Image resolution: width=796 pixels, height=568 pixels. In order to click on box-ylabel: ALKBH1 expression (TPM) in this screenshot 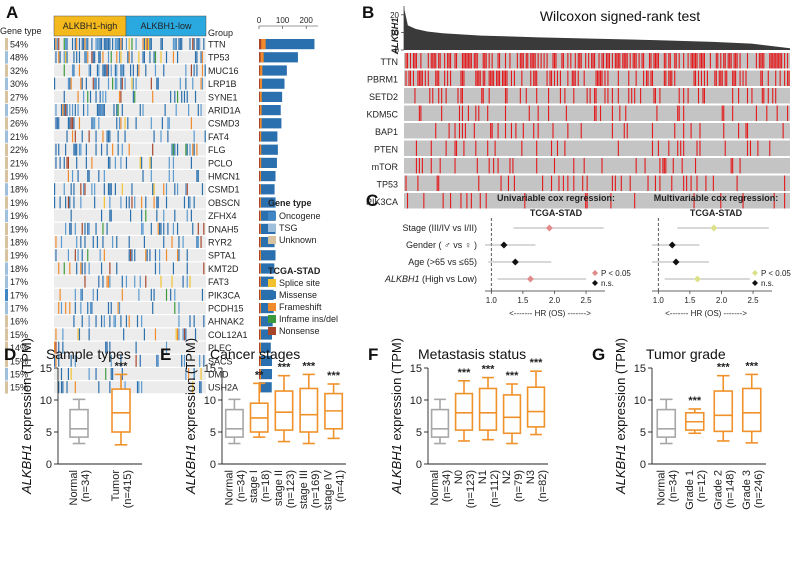, I will do `click(396, 416)`.